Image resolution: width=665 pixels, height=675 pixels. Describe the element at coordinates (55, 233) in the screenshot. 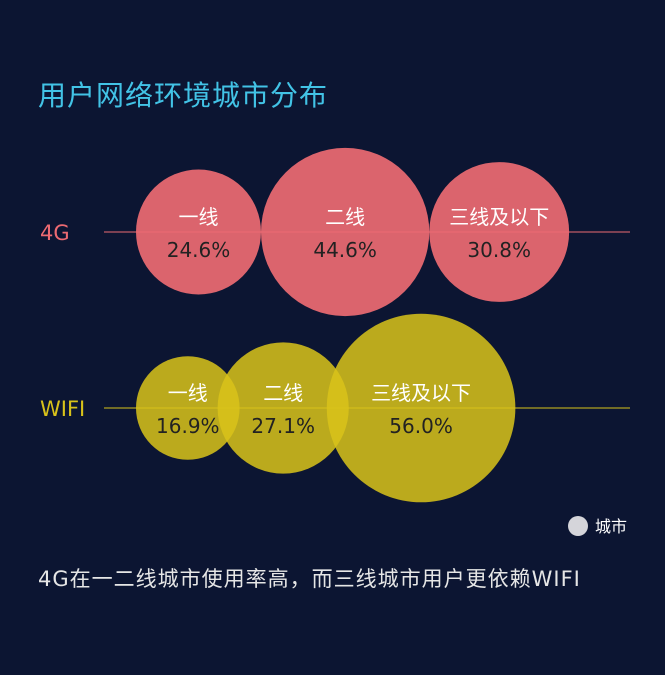

I see `series-label-4g: 4G` at that location.